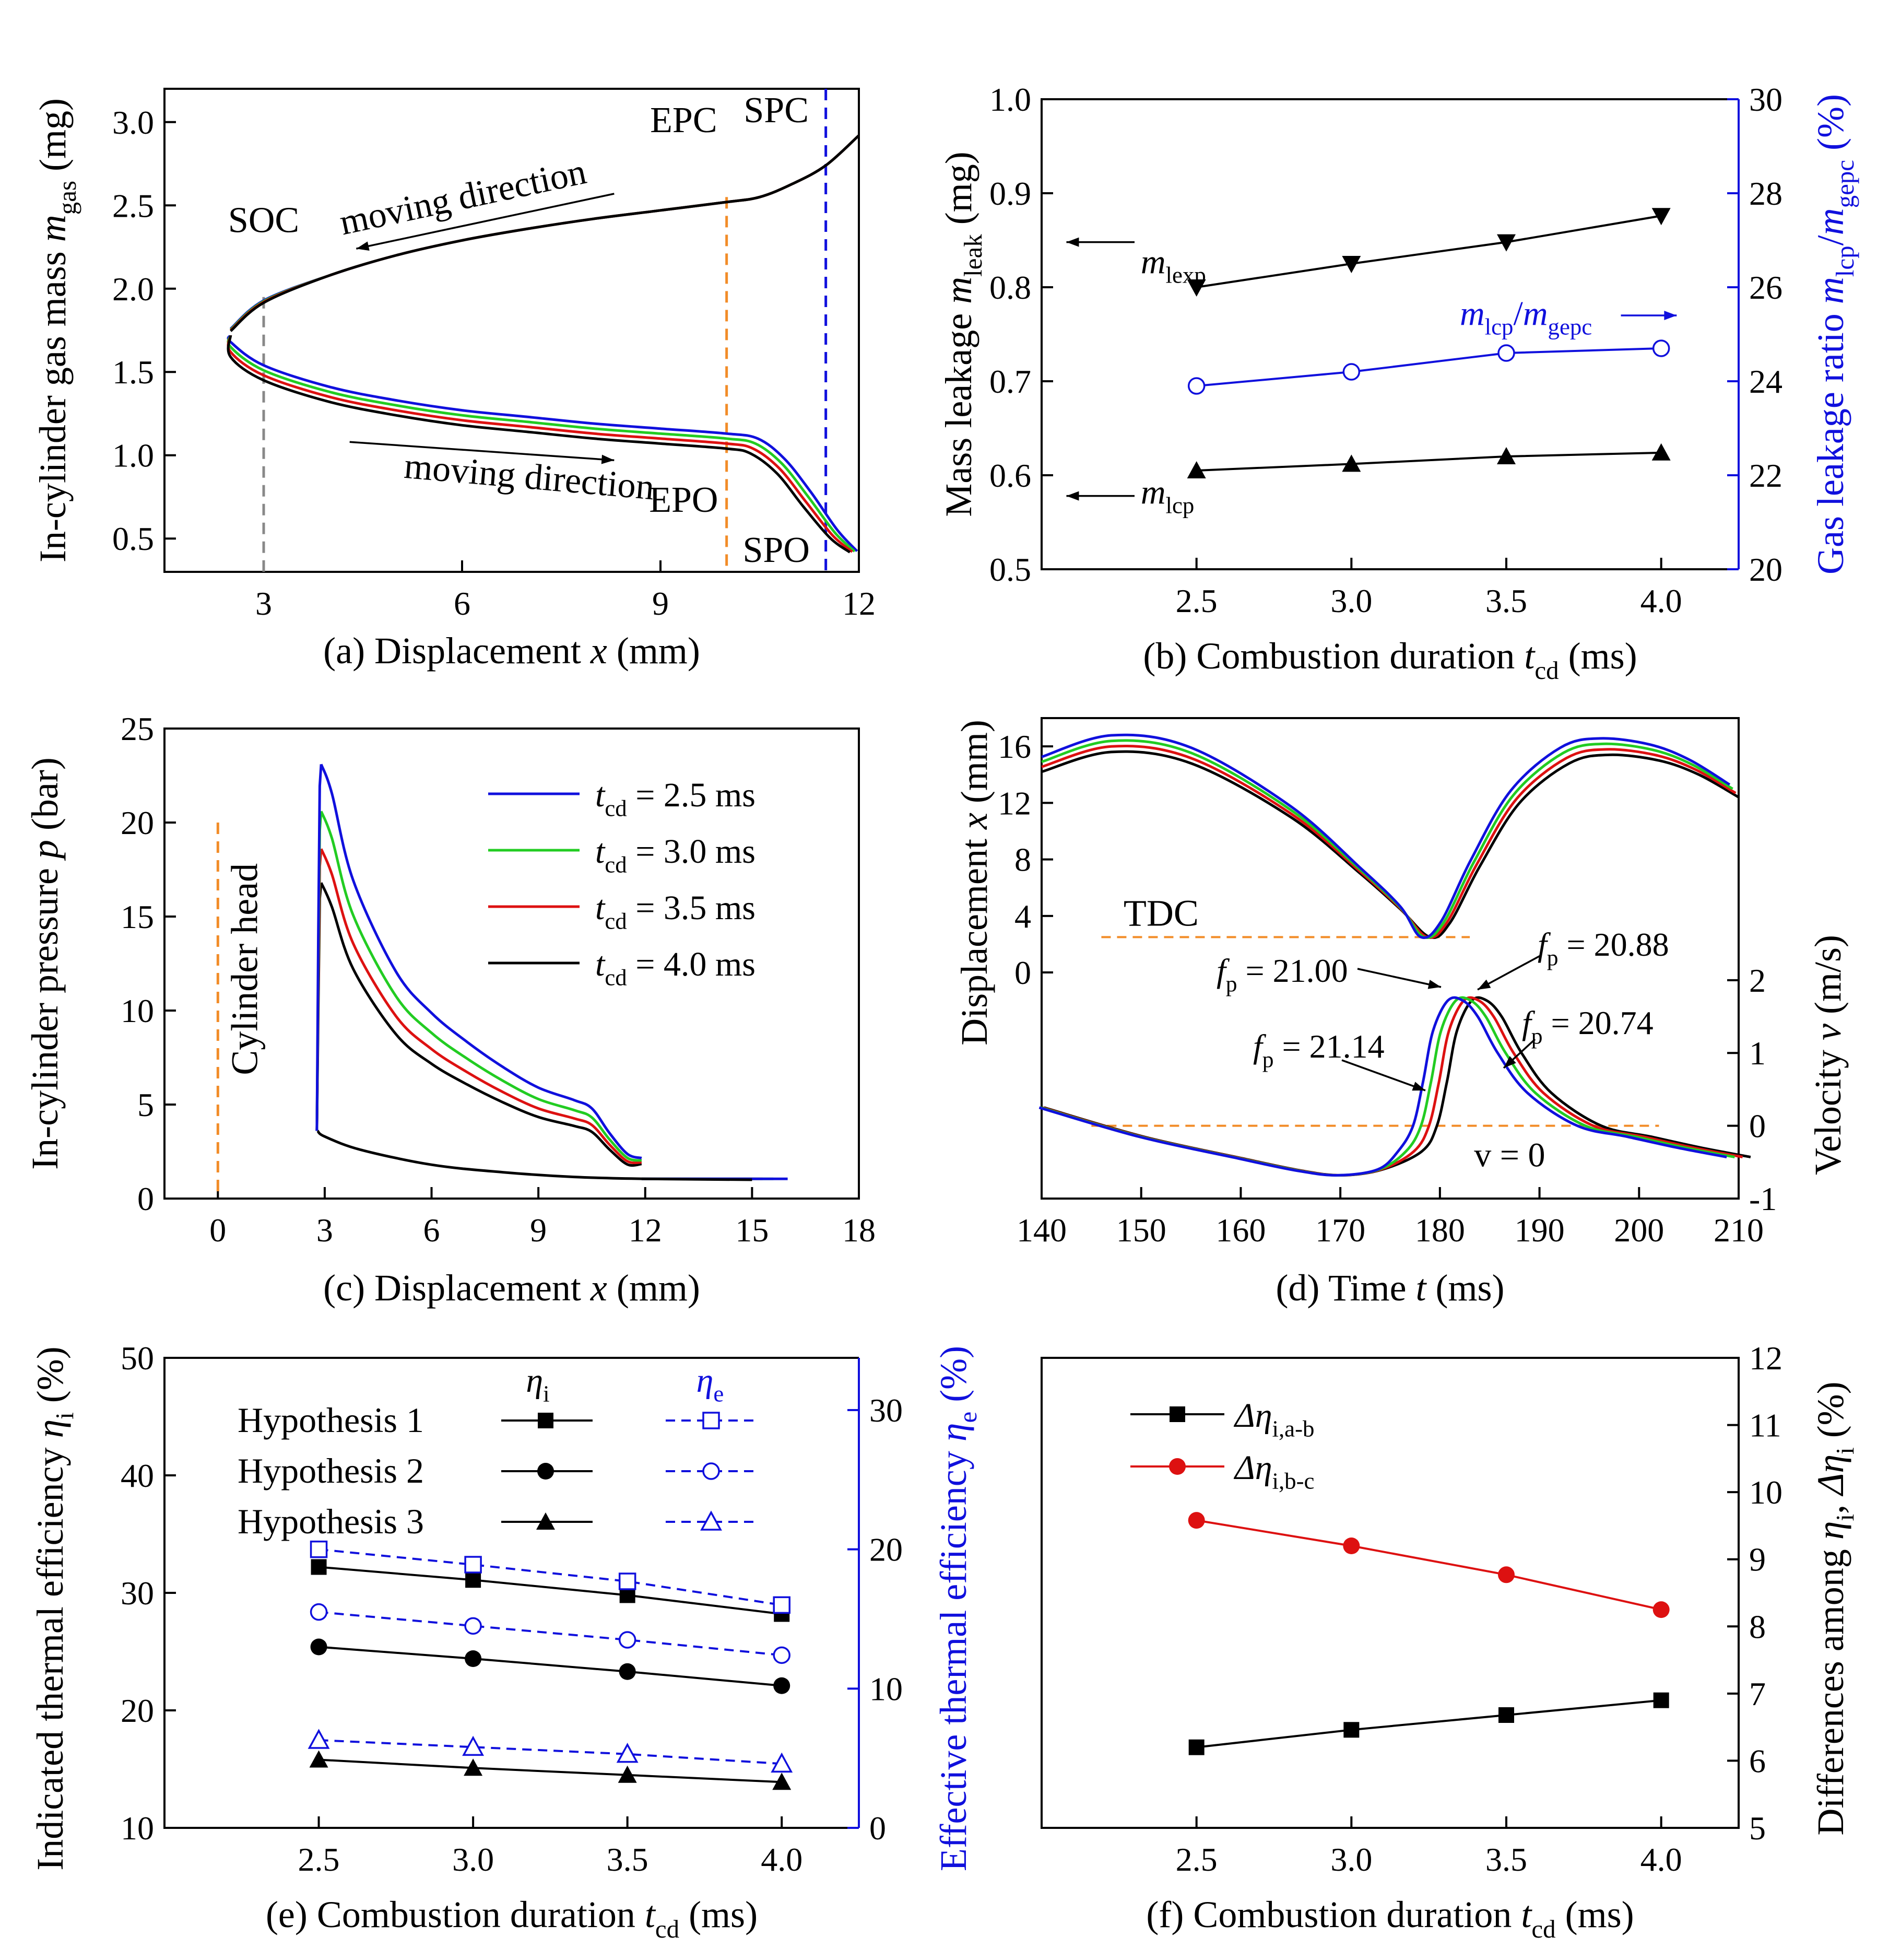 The width and height of the screenshot is (1877, 1960). What do you see at coordinates (683, 500) in the screenshot?
I see `epo-label: EPO` at bounding box center [683, 500].